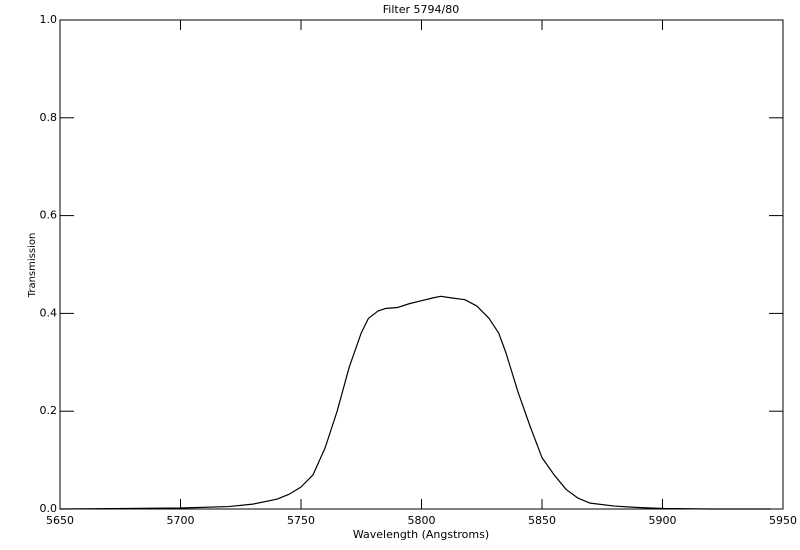 The width and height of the screenshot is (800, 550). What do you see at coordinates (542, 520) in the screenshot?
I see `x-tick-label: 5850` at bounding box center [542, 520].